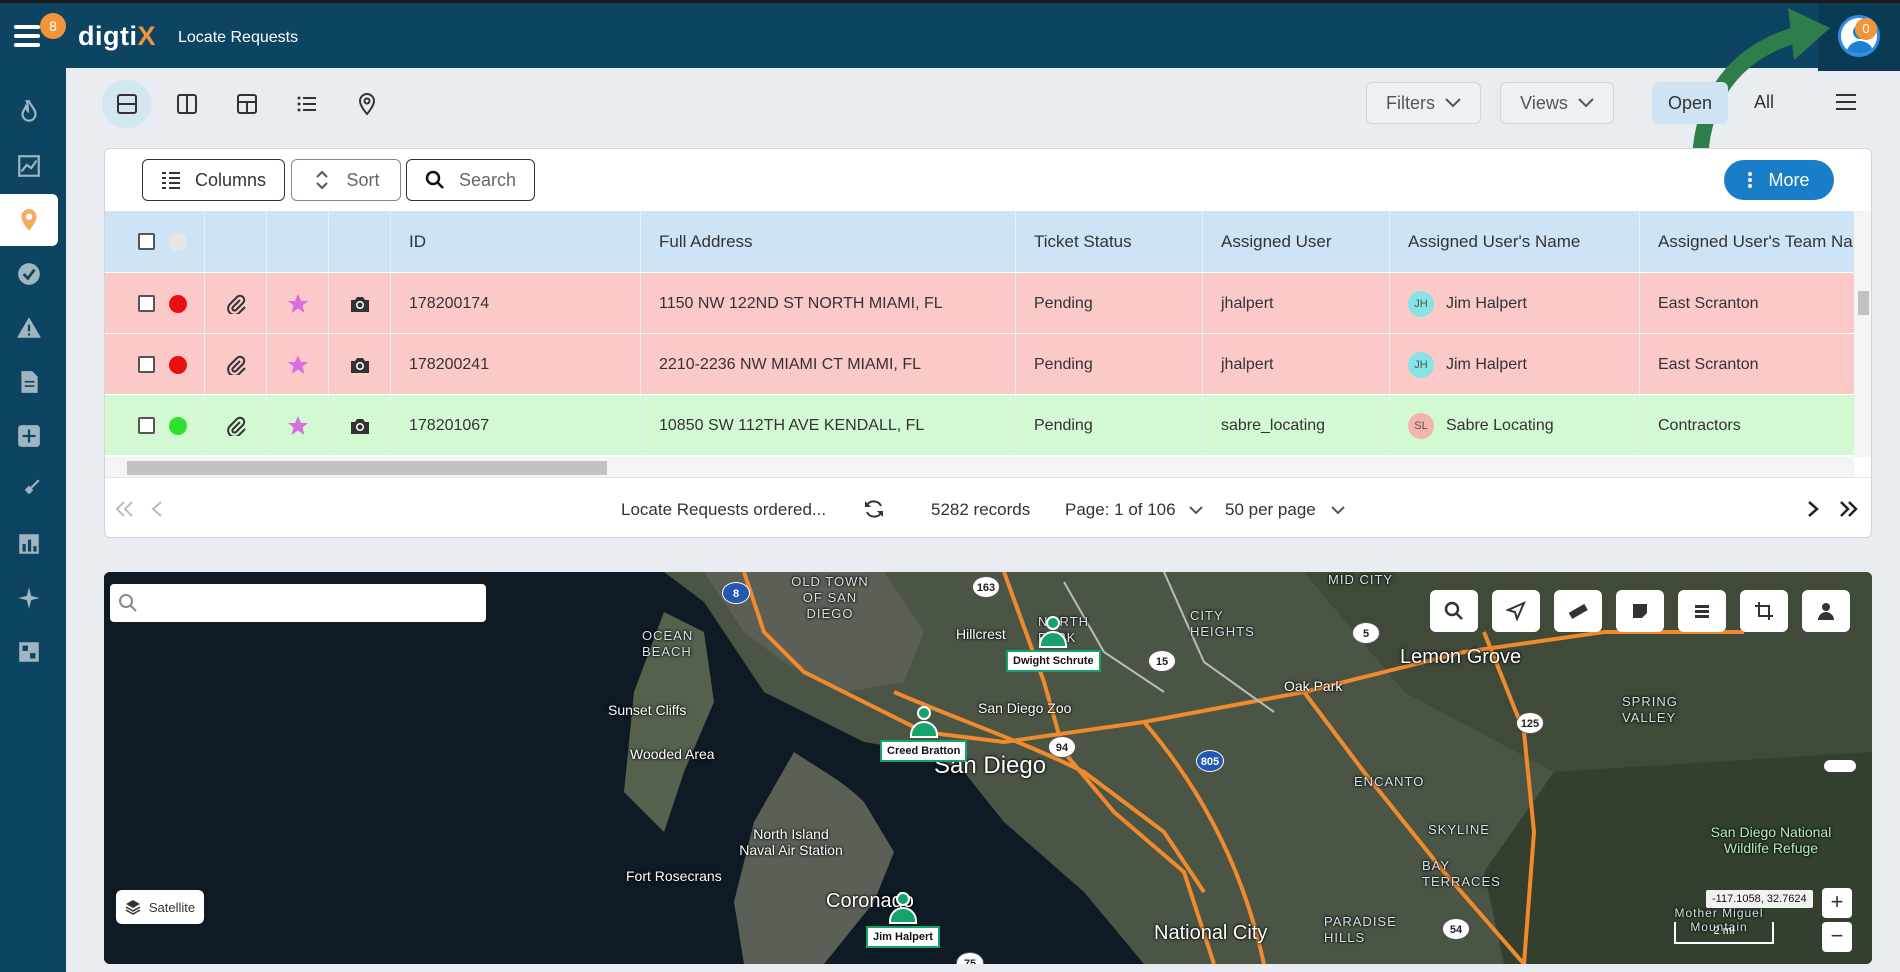 This screenshot has height=972, width=1900. I want to click on views-dropdown: Views, so click(1557, 103).